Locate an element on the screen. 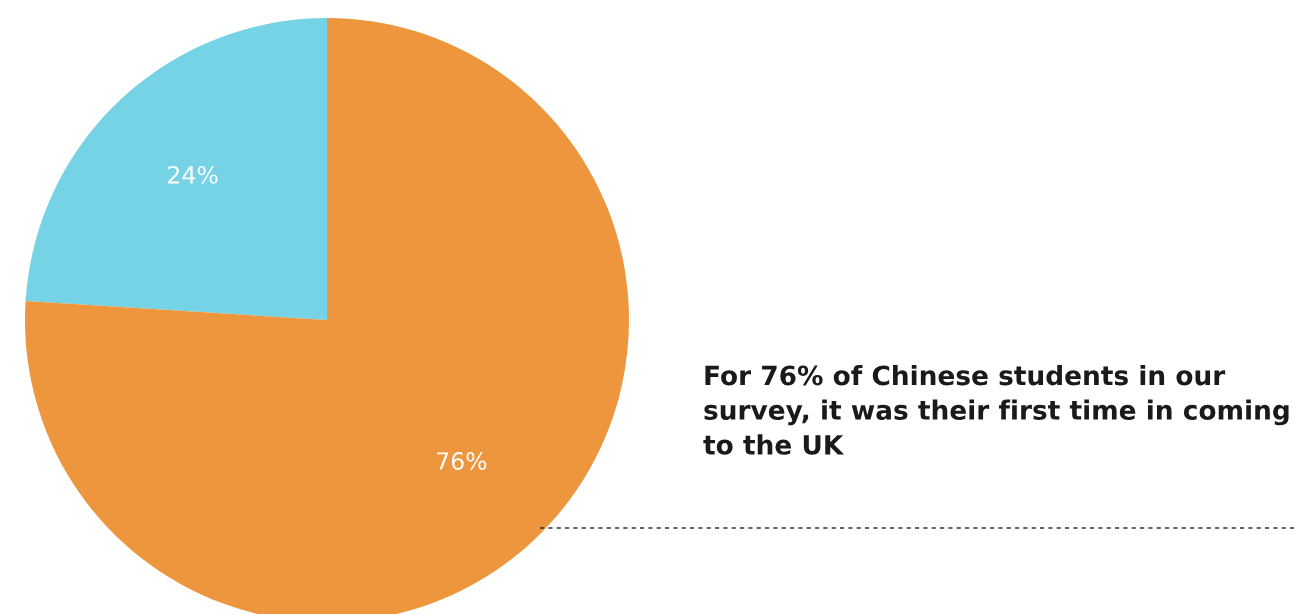  data-label: 24% is located at coordinates (193, 174).